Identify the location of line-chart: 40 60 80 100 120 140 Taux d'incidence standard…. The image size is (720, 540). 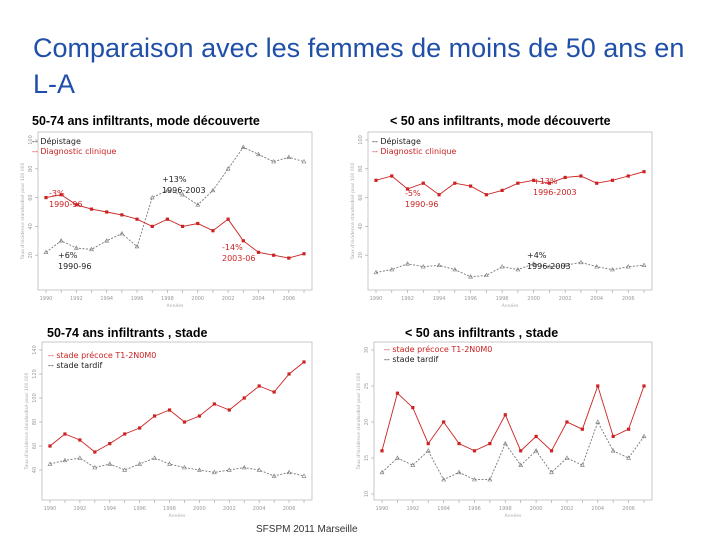
(168, 430).